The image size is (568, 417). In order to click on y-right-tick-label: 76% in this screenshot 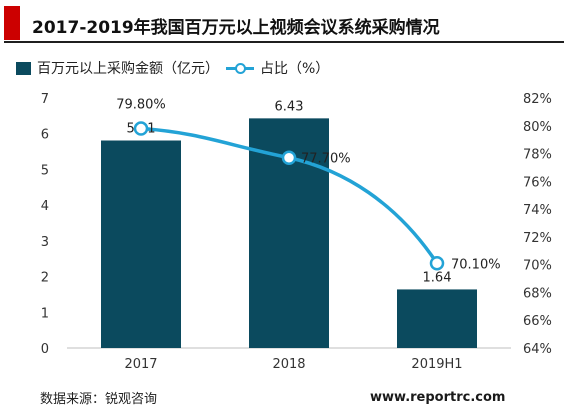, I will do `click(537, 182)`.